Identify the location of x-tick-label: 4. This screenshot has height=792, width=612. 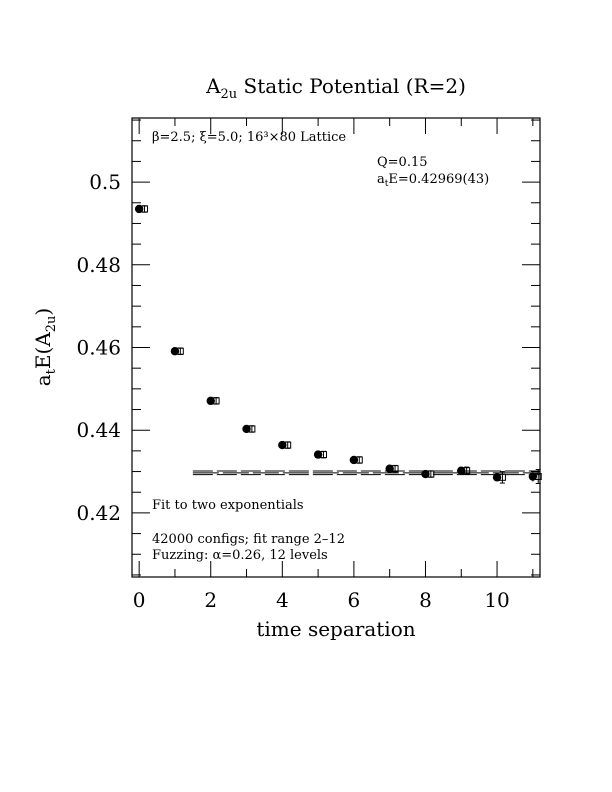
(282, 600).